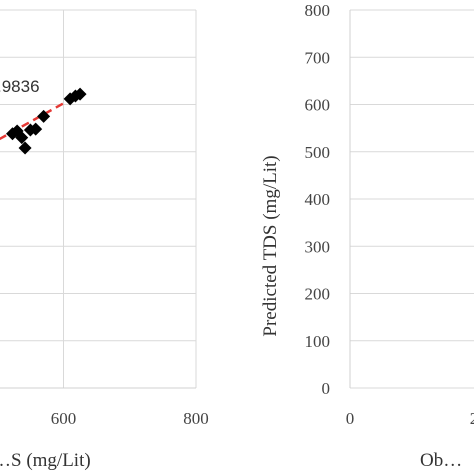 This screenshot has height=474, width=474. I want to click on left-x-axis-label: …S (mg/Lit), so click(45, 460).